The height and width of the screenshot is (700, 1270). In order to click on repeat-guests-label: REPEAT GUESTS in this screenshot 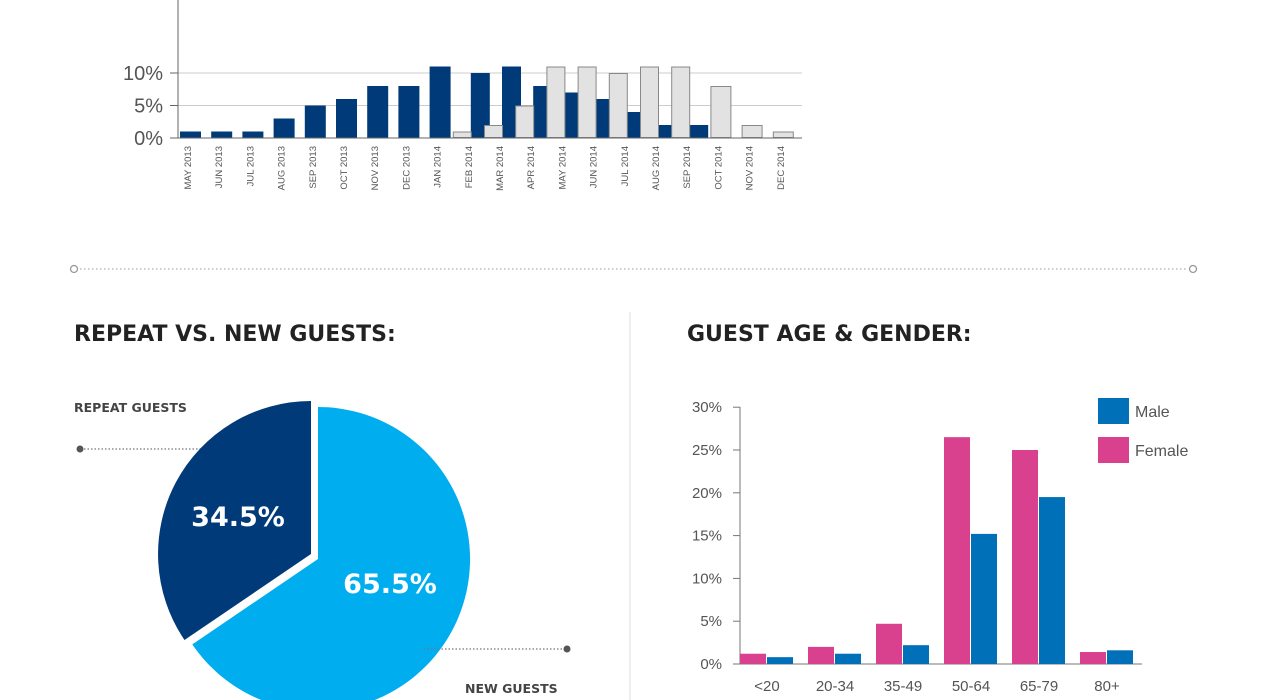, I will do `click(130, 407)`.